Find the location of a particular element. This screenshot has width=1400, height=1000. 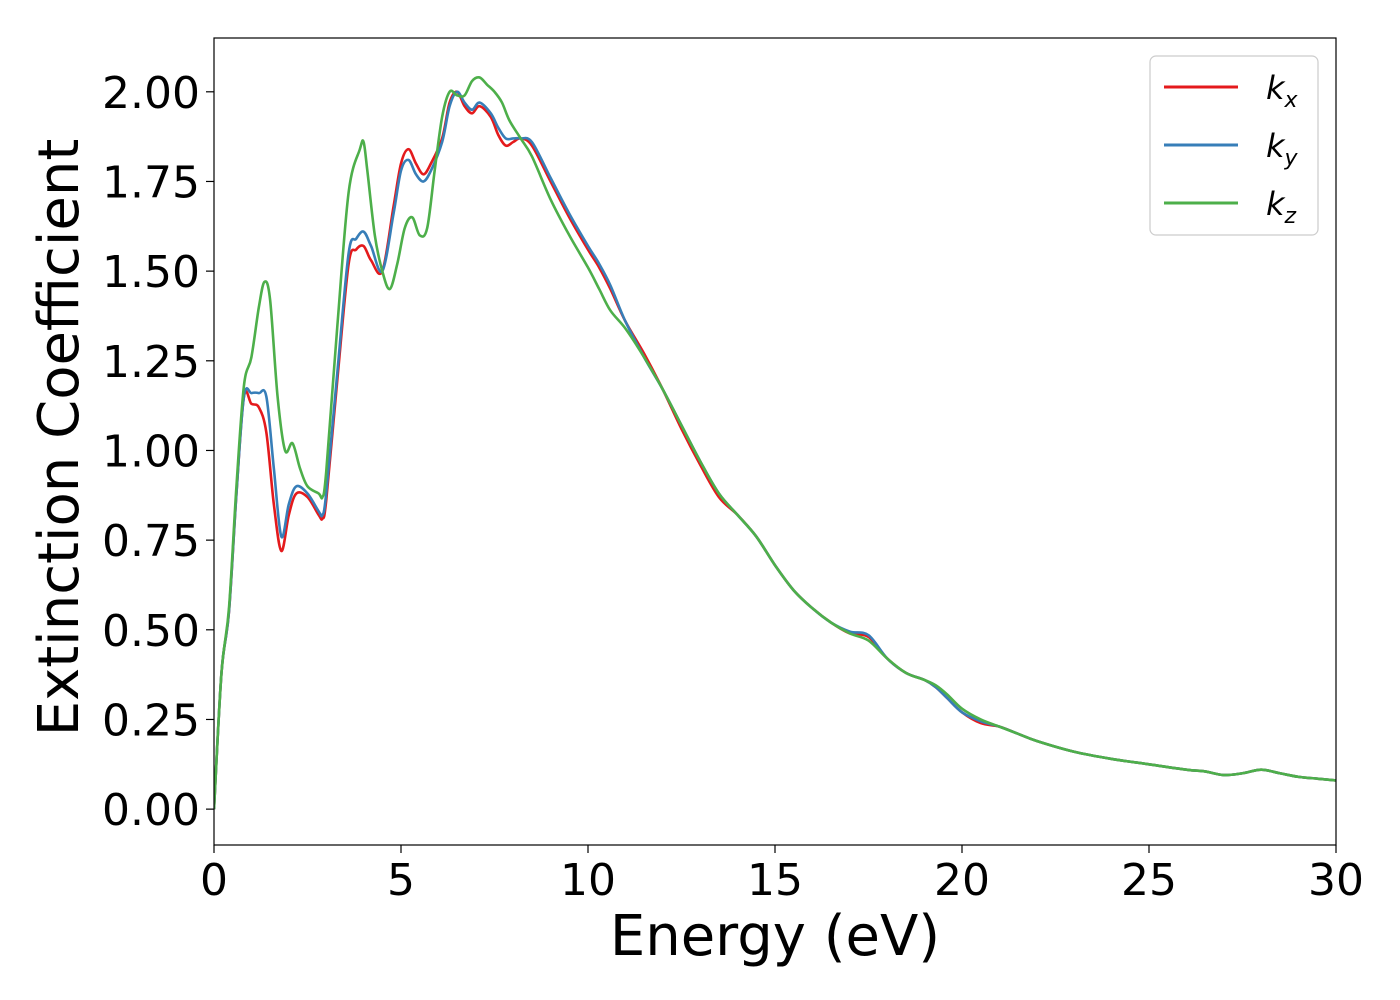

x-axis-ticks: 0 5 10 15 20 25 30 is located at coordinates (782, 875).